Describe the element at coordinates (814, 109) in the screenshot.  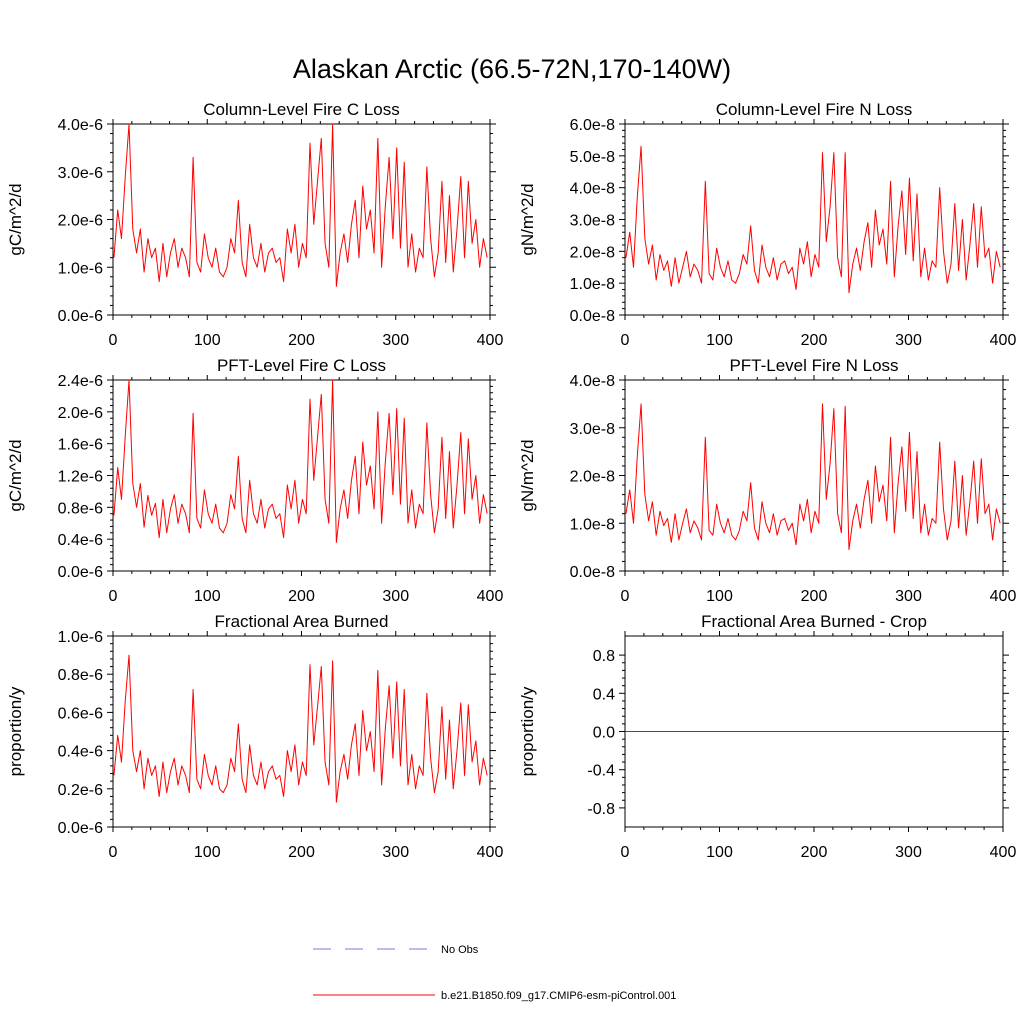
I see `panel-title: Column-Level Fire N Loss` at that location.